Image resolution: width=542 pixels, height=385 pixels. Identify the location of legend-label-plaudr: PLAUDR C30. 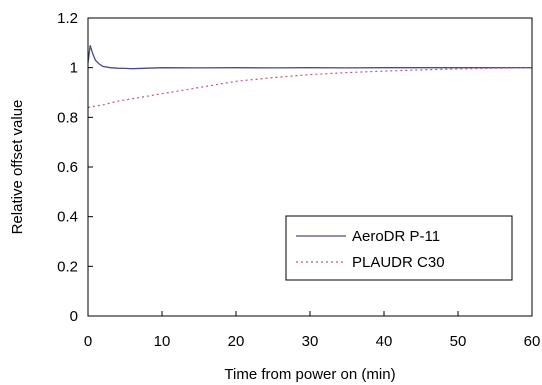
(398, 262).